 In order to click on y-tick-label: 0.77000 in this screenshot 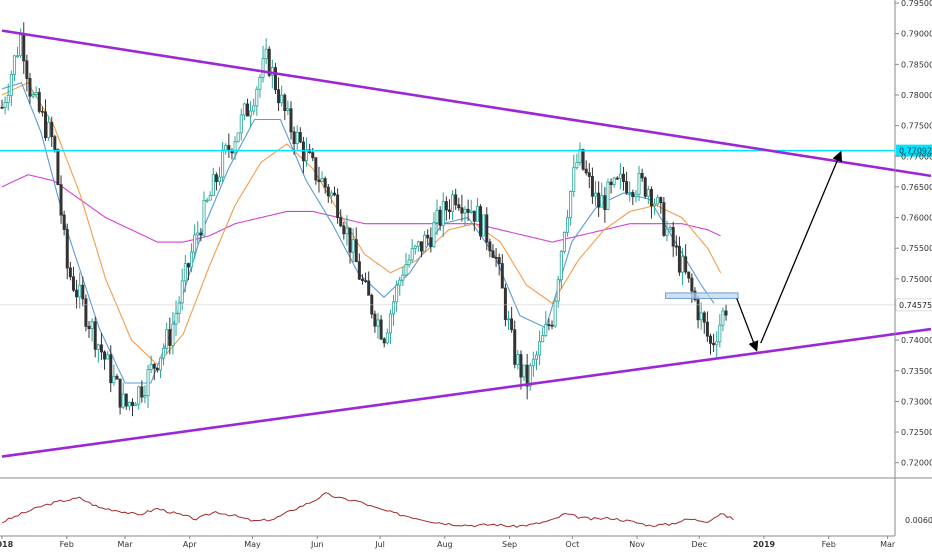, I will do `click(916, 156)`.